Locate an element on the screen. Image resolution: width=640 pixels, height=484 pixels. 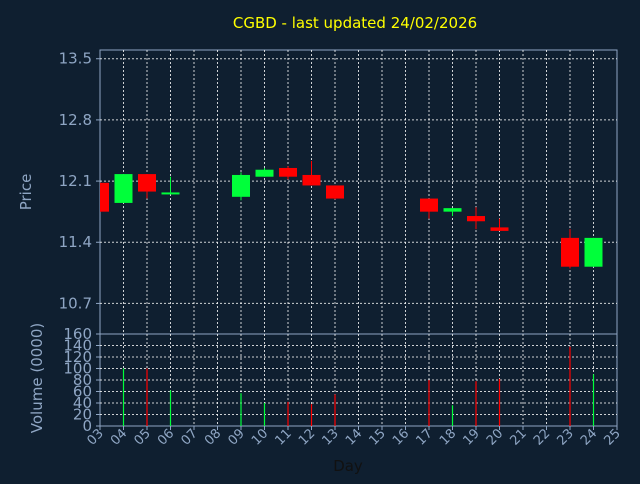
price-tick-label: 11.4 is located at coordinates (75, 242).